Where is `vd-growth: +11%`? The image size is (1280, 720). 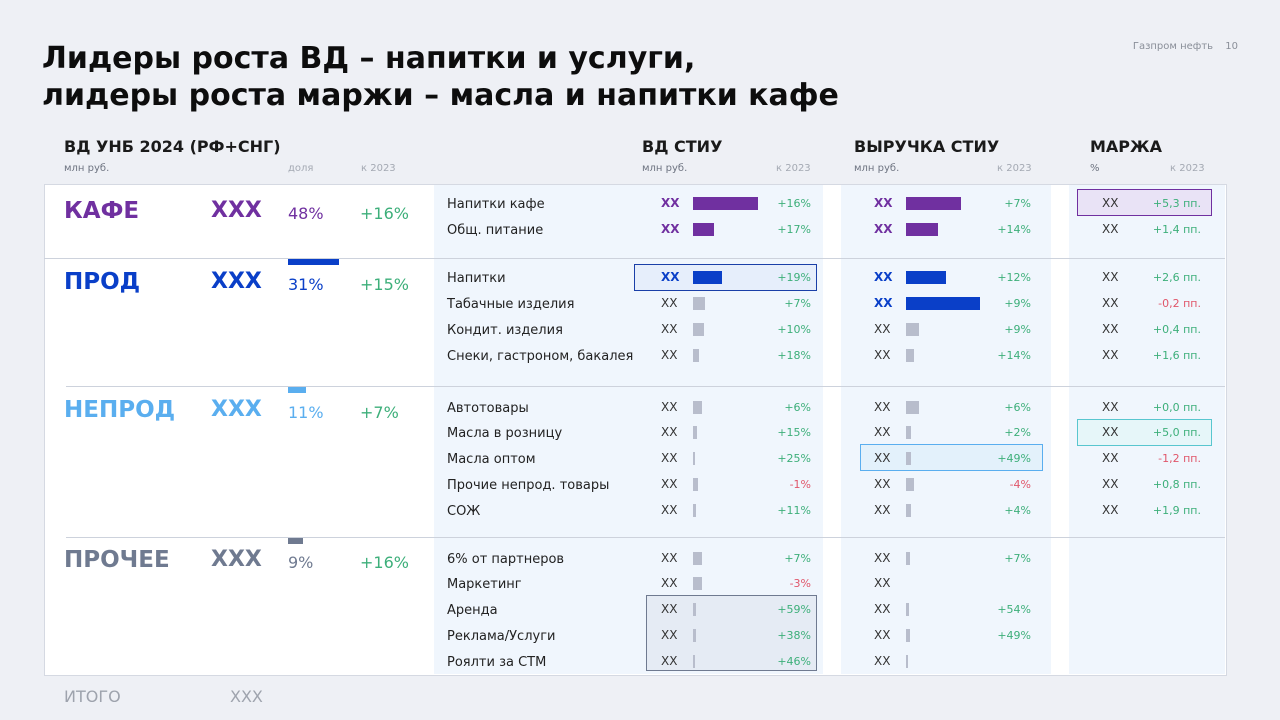 vd-growth: +11% is located at coordinates (794, 510).